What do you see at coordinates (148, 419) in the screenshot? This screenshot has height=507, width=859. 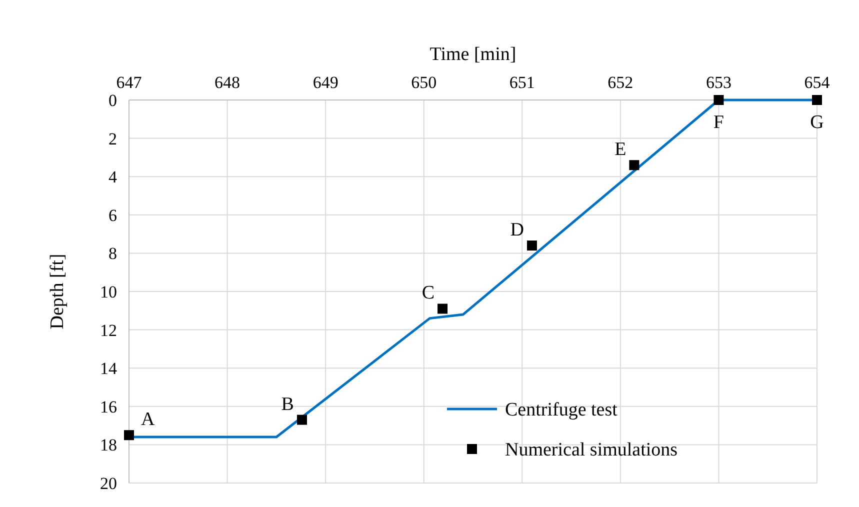 I see `annotation: A` at bounding box center [148, 419].